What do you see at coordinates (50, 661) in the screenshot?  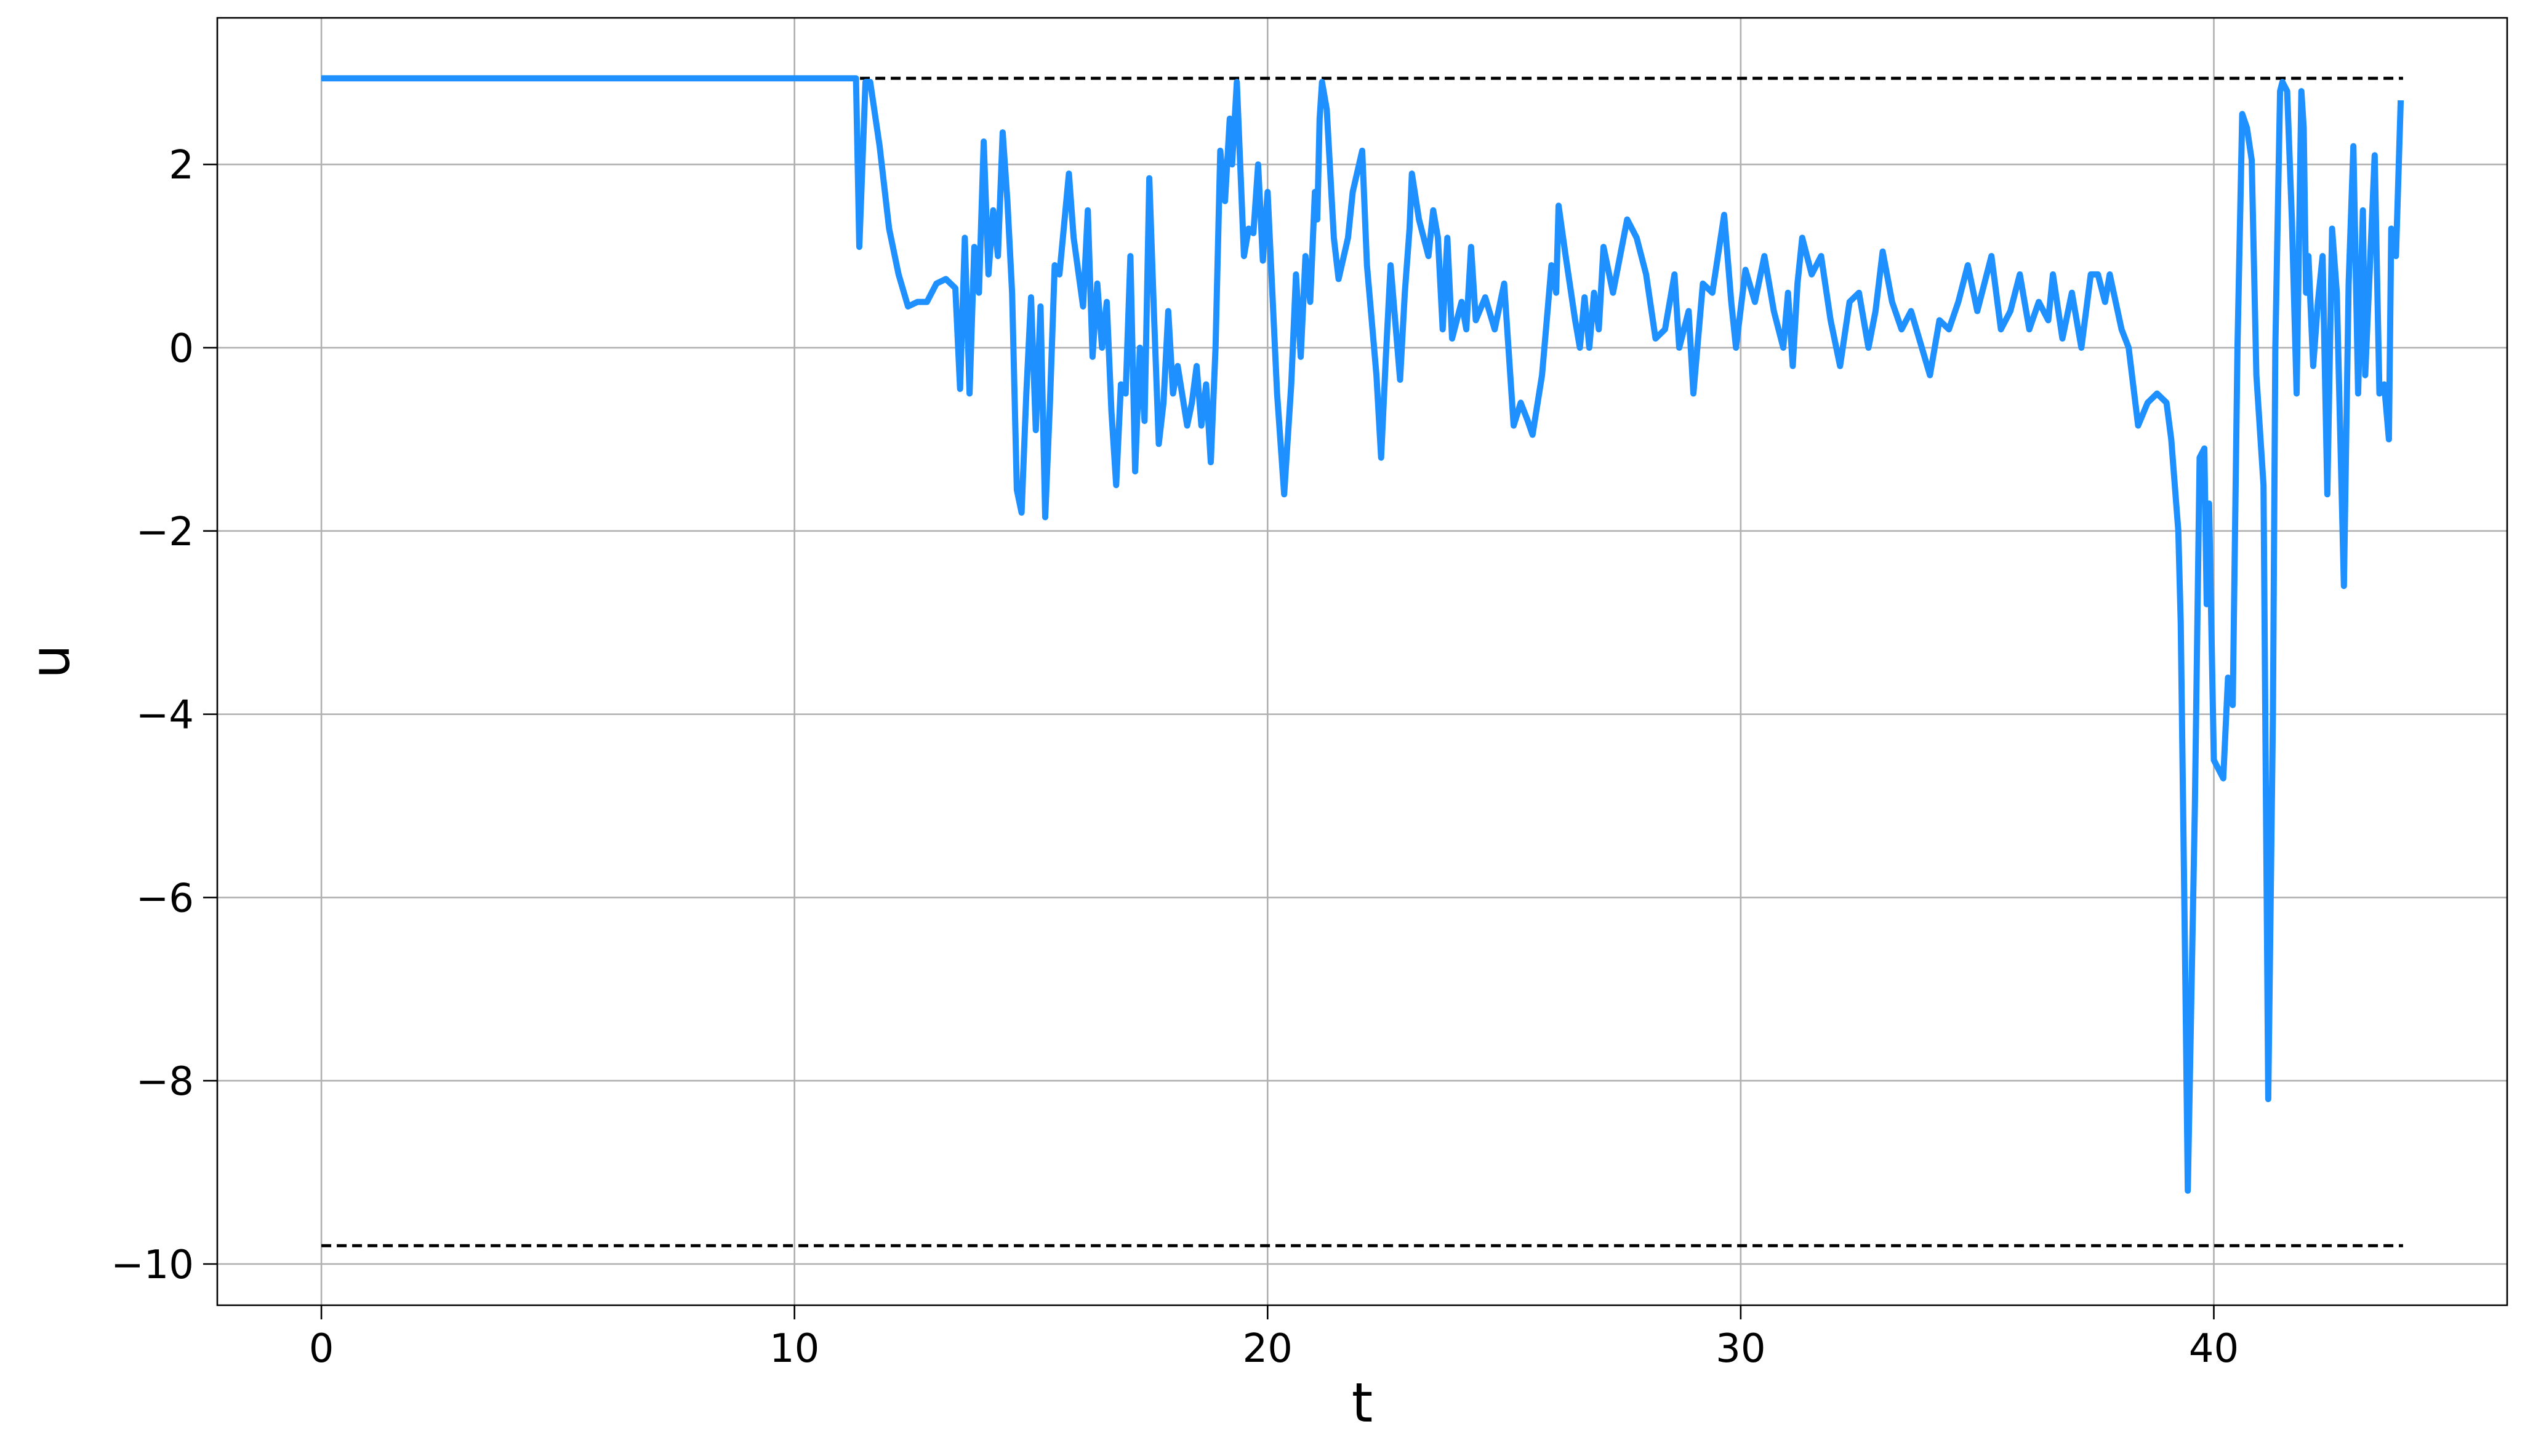 I see `y-axis-label: u` at bounding box center [50, 661].